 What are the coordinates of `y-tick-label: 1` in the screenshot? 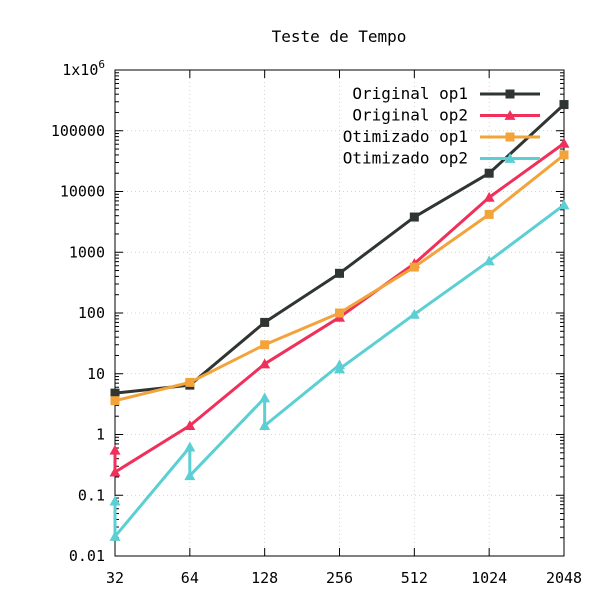 It's located at (100, 435).